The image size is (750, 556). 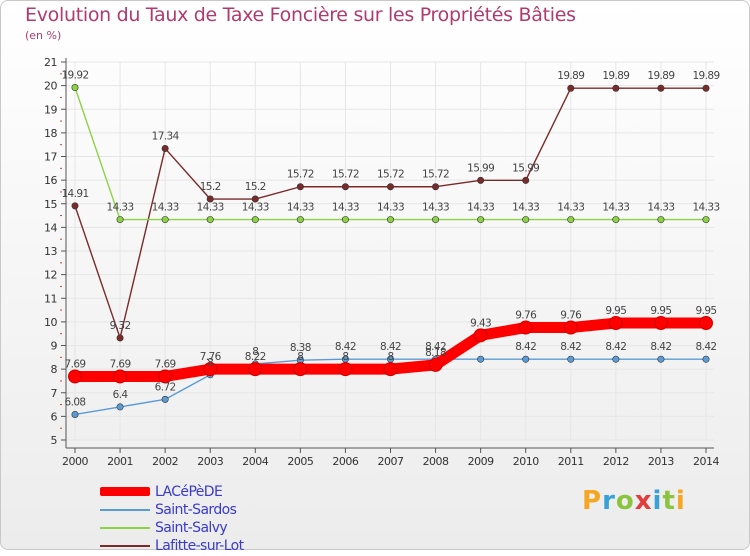 I want to click on y-tick-label: 10, so click(x=50, y=322).